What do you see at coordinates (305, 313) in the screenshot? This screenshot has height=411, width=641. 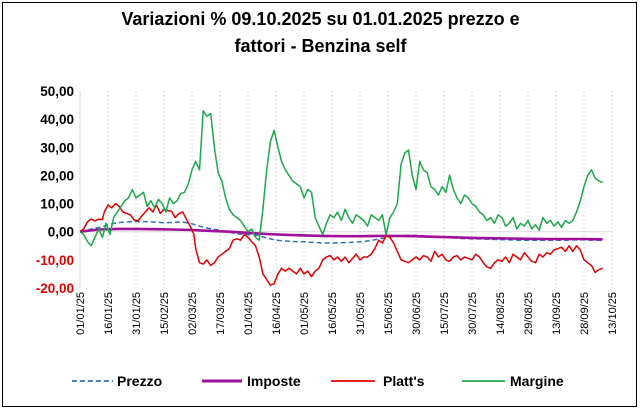 I see `x-tick-label: 01/05/25` at bounding box center [305, 313].